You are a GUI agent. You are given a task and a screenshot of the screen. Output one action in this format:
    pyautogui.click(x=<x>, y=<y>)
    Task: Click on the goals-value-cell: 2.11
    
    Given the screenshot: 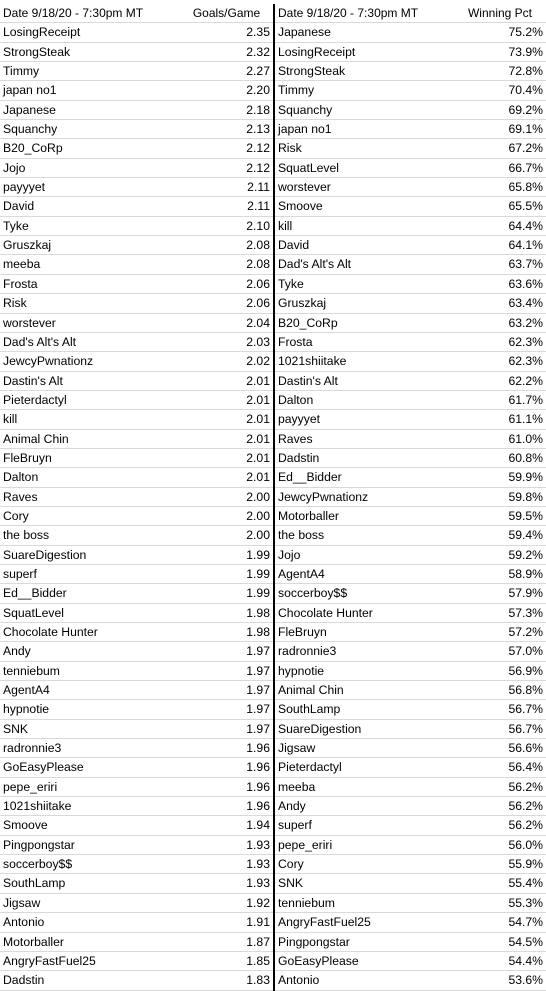 What is the action you would take?
    pyautogui.click(x=229, y=206)
    